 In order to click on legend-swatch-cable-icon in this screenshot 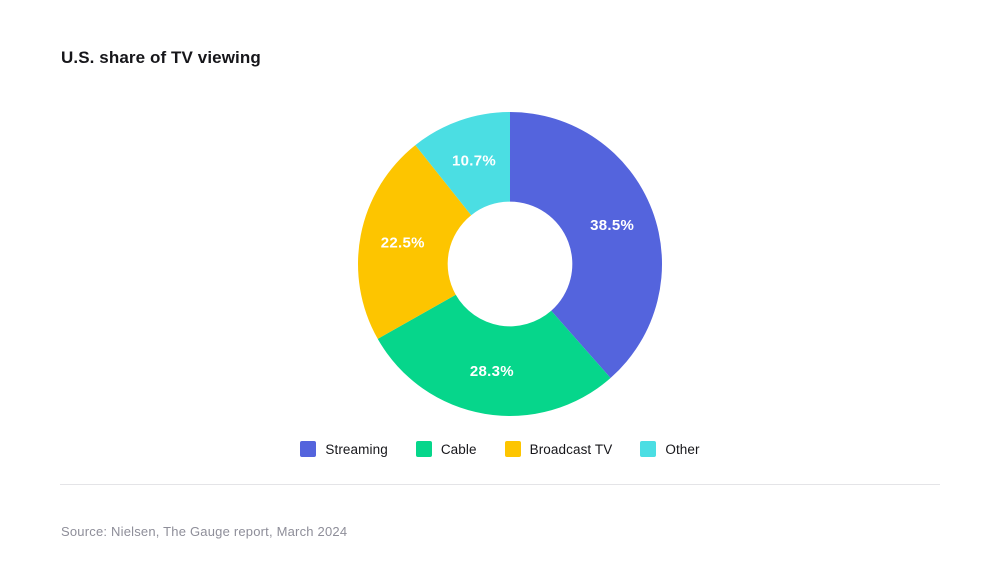, I will do `click(423, 449)`.